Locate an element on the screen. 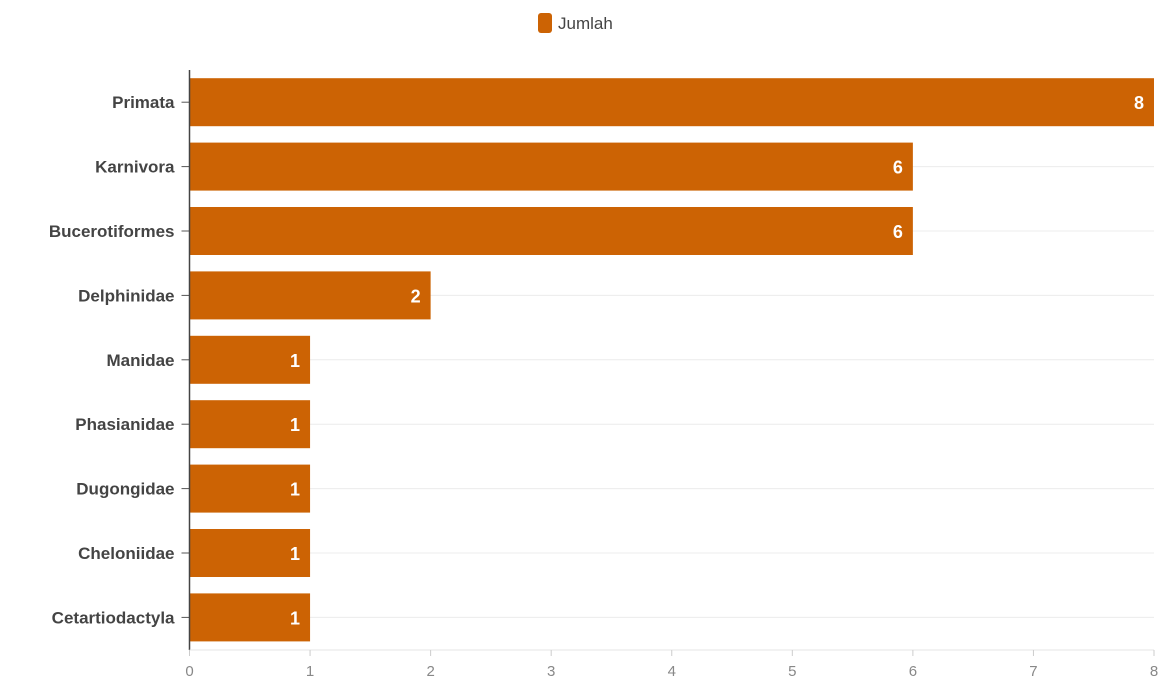 This screenshot has height=681, width=1160. category-label-cheloniidae: Cheloniidae is located at coordinates (126, 553).